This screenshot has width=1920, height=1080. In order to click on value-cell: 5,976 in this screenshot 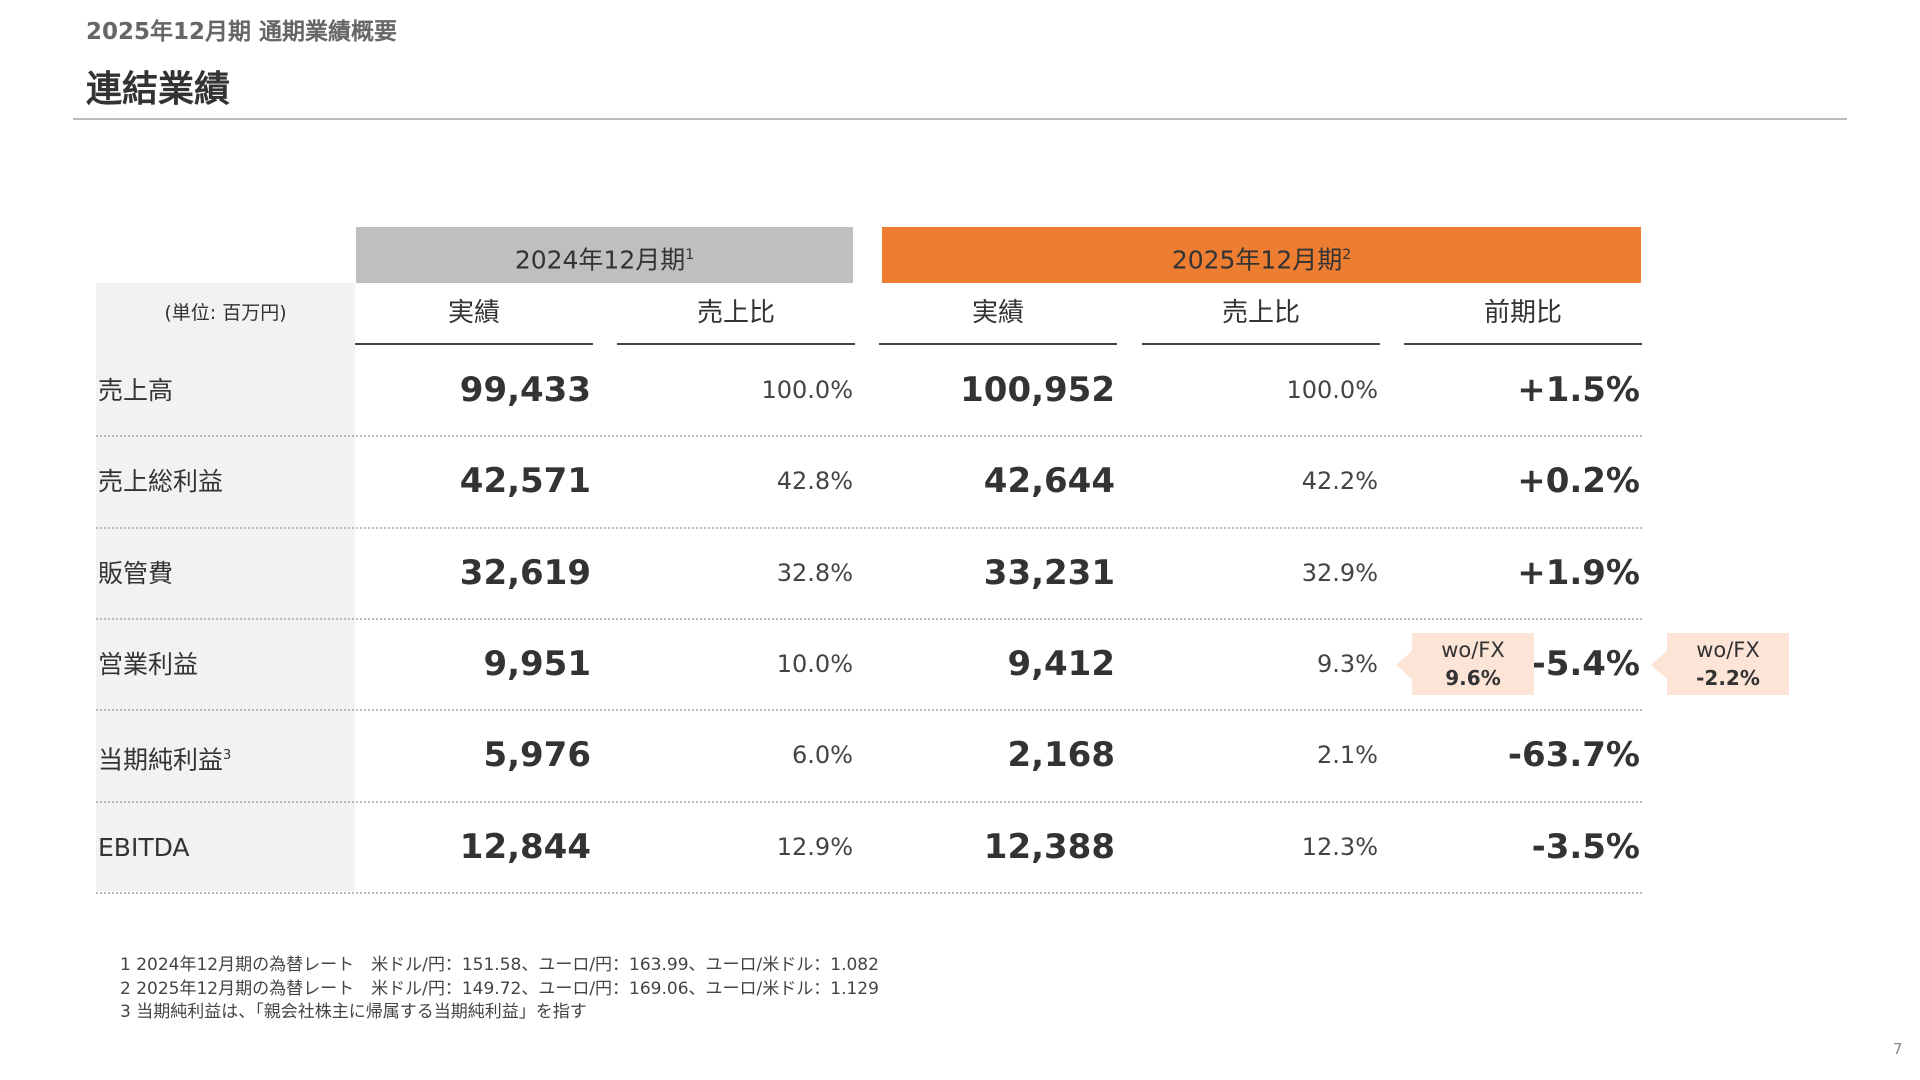, I will do `click(537, 755)`.